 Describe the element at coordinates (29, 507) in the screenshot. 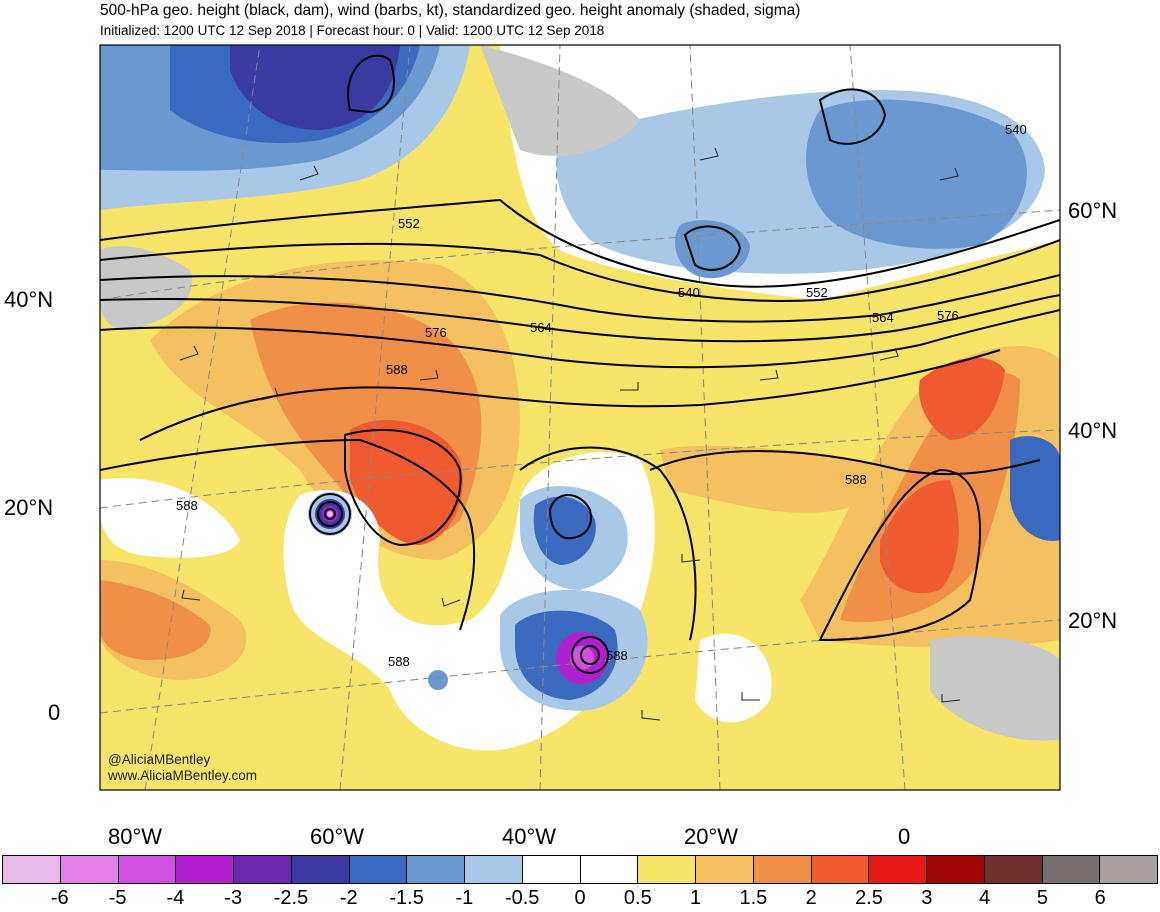

I see `lat-label-left-20n: 20°N` at that location.